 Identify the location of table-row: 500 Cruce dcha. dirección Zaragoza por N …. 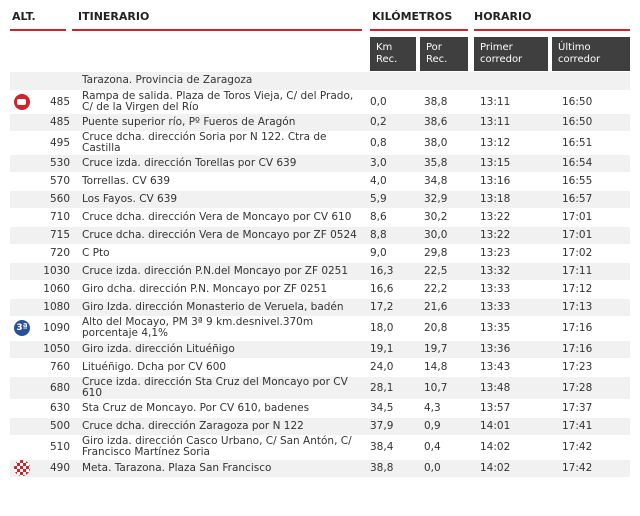
(320, 426).